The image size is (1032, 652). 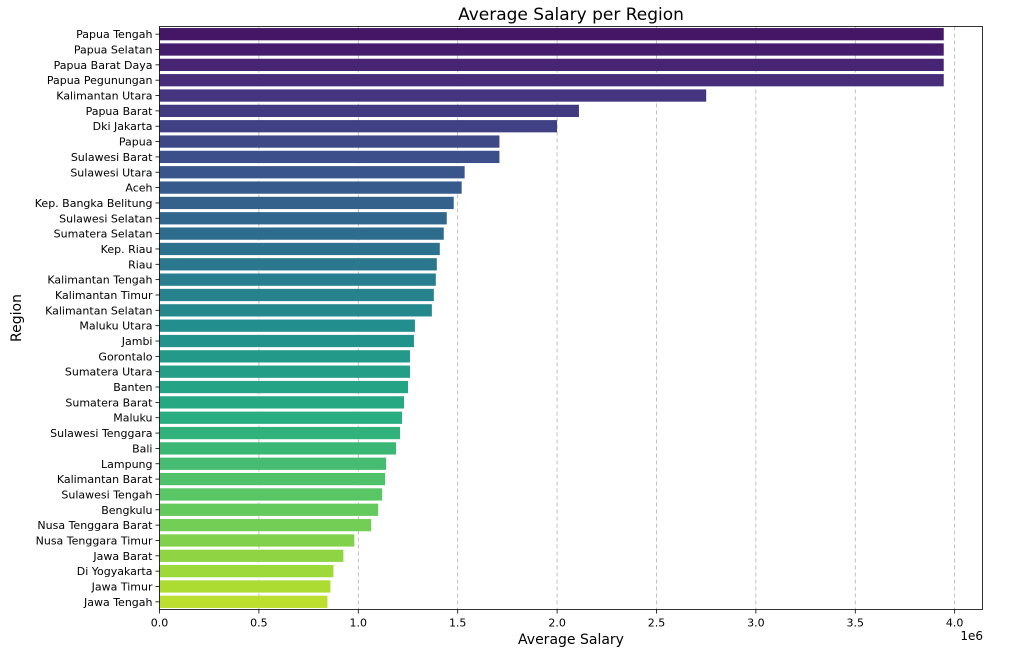 What do you see at coordinates (109, 402) in the screenshot?
I see `y-tick-label: Sumatera Barat` at bounding box center [109, 402].